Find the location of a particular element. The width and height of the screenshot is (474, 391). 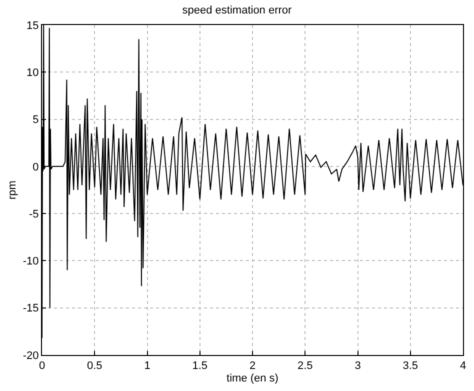

chart-title: speed estimation error is located at coordinates (237, 10).